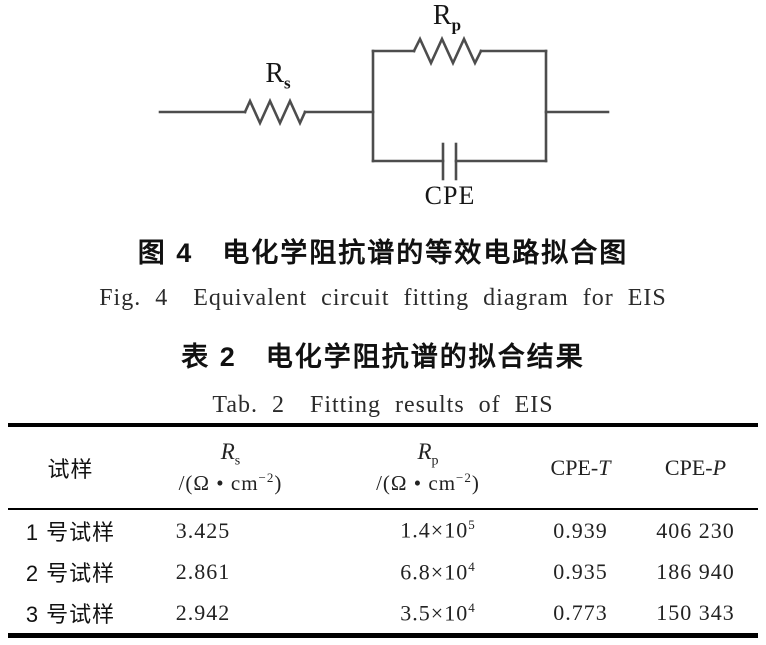 The height and width of the screenshot is (645, 766). Describe the element at coordinates (574, 467) in the screenshot. I see `header-cpe-t-text: CPE-` at that location.